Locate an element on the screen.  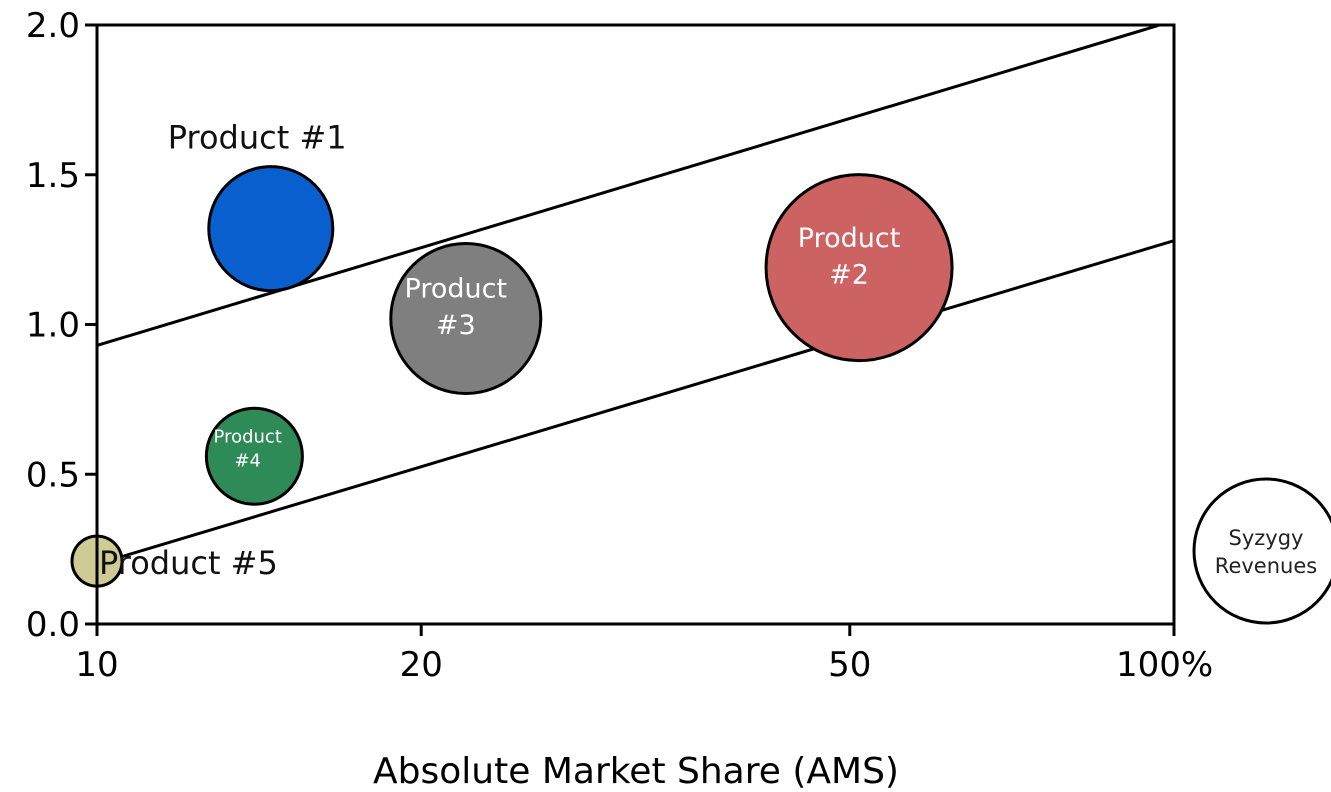
bubble-label-product-2: Product is located at coordinates (849, 238).